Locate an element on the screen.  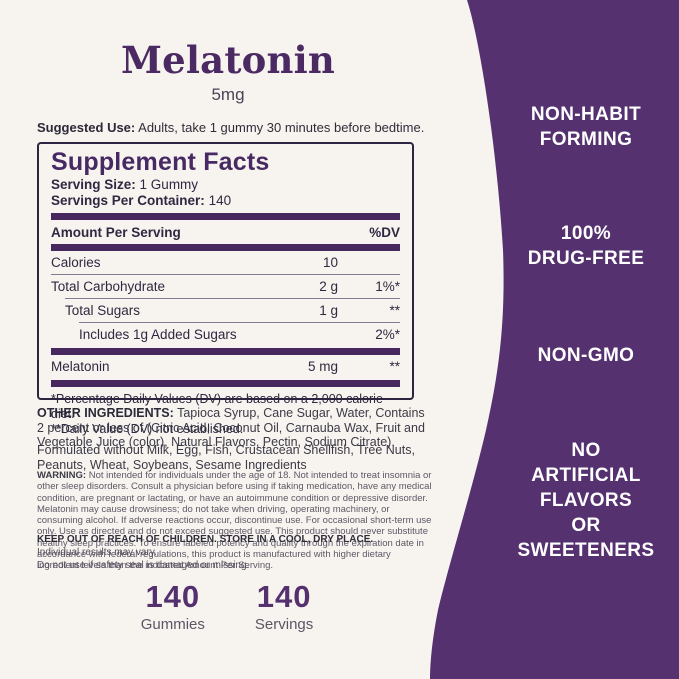
suggested-use-label: Suggested Use: is located at coordinates (86, 127).